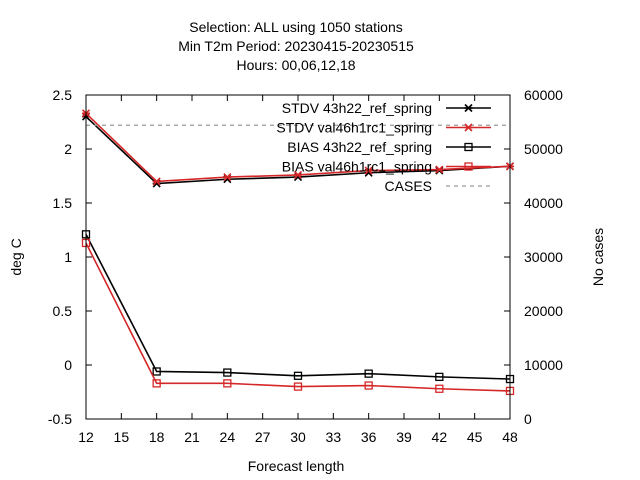  Describe the element at coordinates (68, 257) in the screenshot. I see `y-tick-label: 1` at that location.